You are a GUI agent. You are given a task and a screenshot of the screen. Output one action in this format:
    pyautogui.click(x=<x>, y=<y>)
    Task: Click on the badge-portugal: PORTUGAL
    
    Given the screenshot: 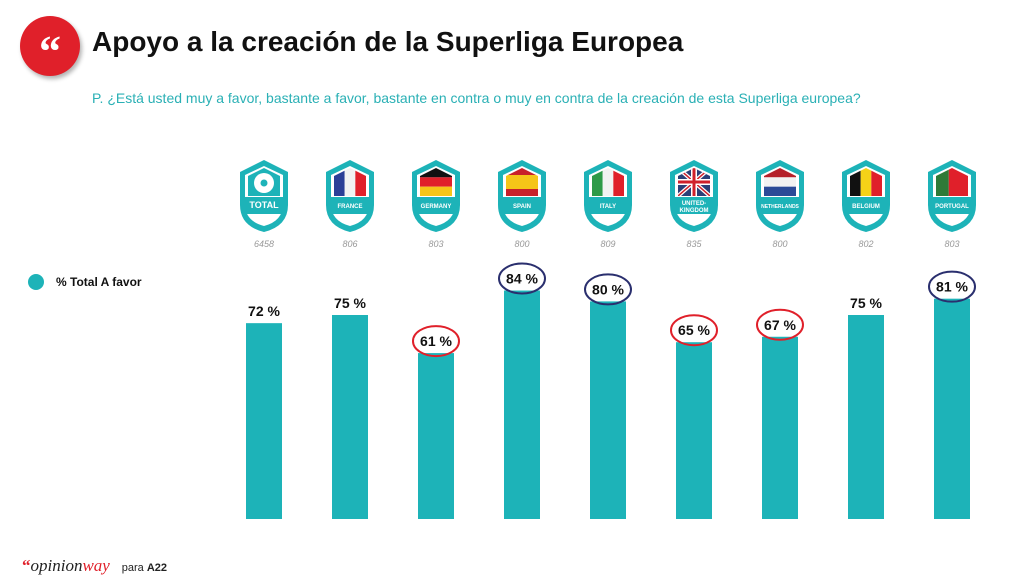 What is the action you would take?
    pyautogui.click(x=952, y=196)
    